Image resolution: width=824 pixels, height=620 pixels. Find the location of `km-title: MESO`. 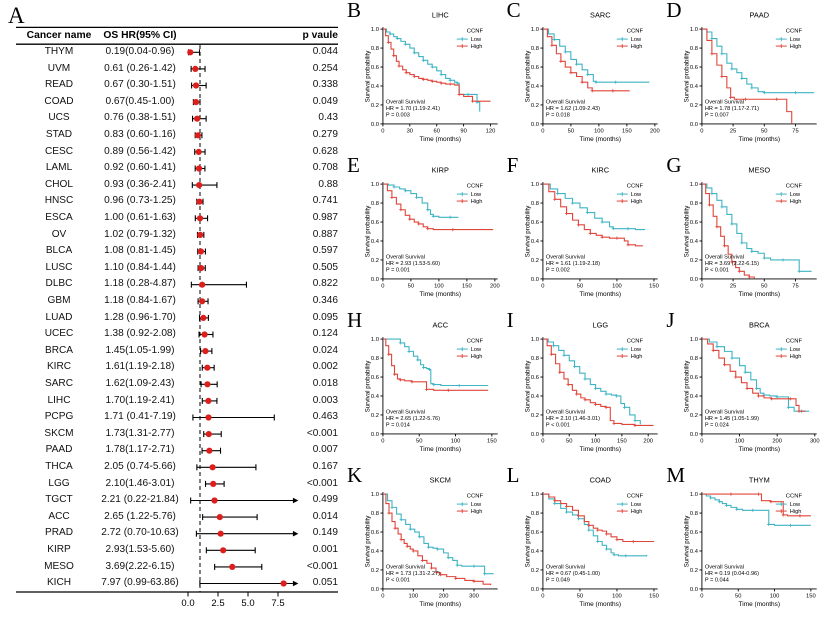

km-title: MESO is located at coordinates (760, 170).